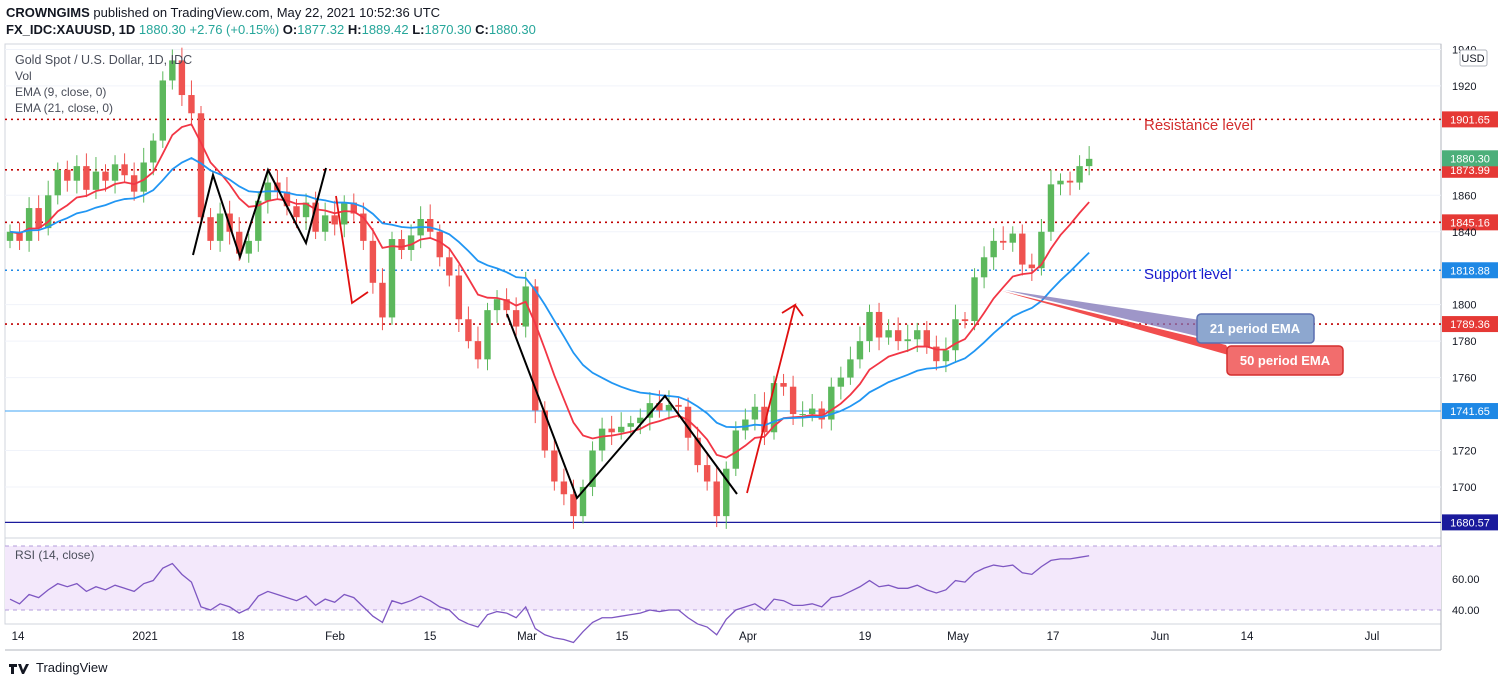  What do you see at coordinates (1473, 58) in the screenshot?
I see `currency-button` at bounding box center [1473, 58].